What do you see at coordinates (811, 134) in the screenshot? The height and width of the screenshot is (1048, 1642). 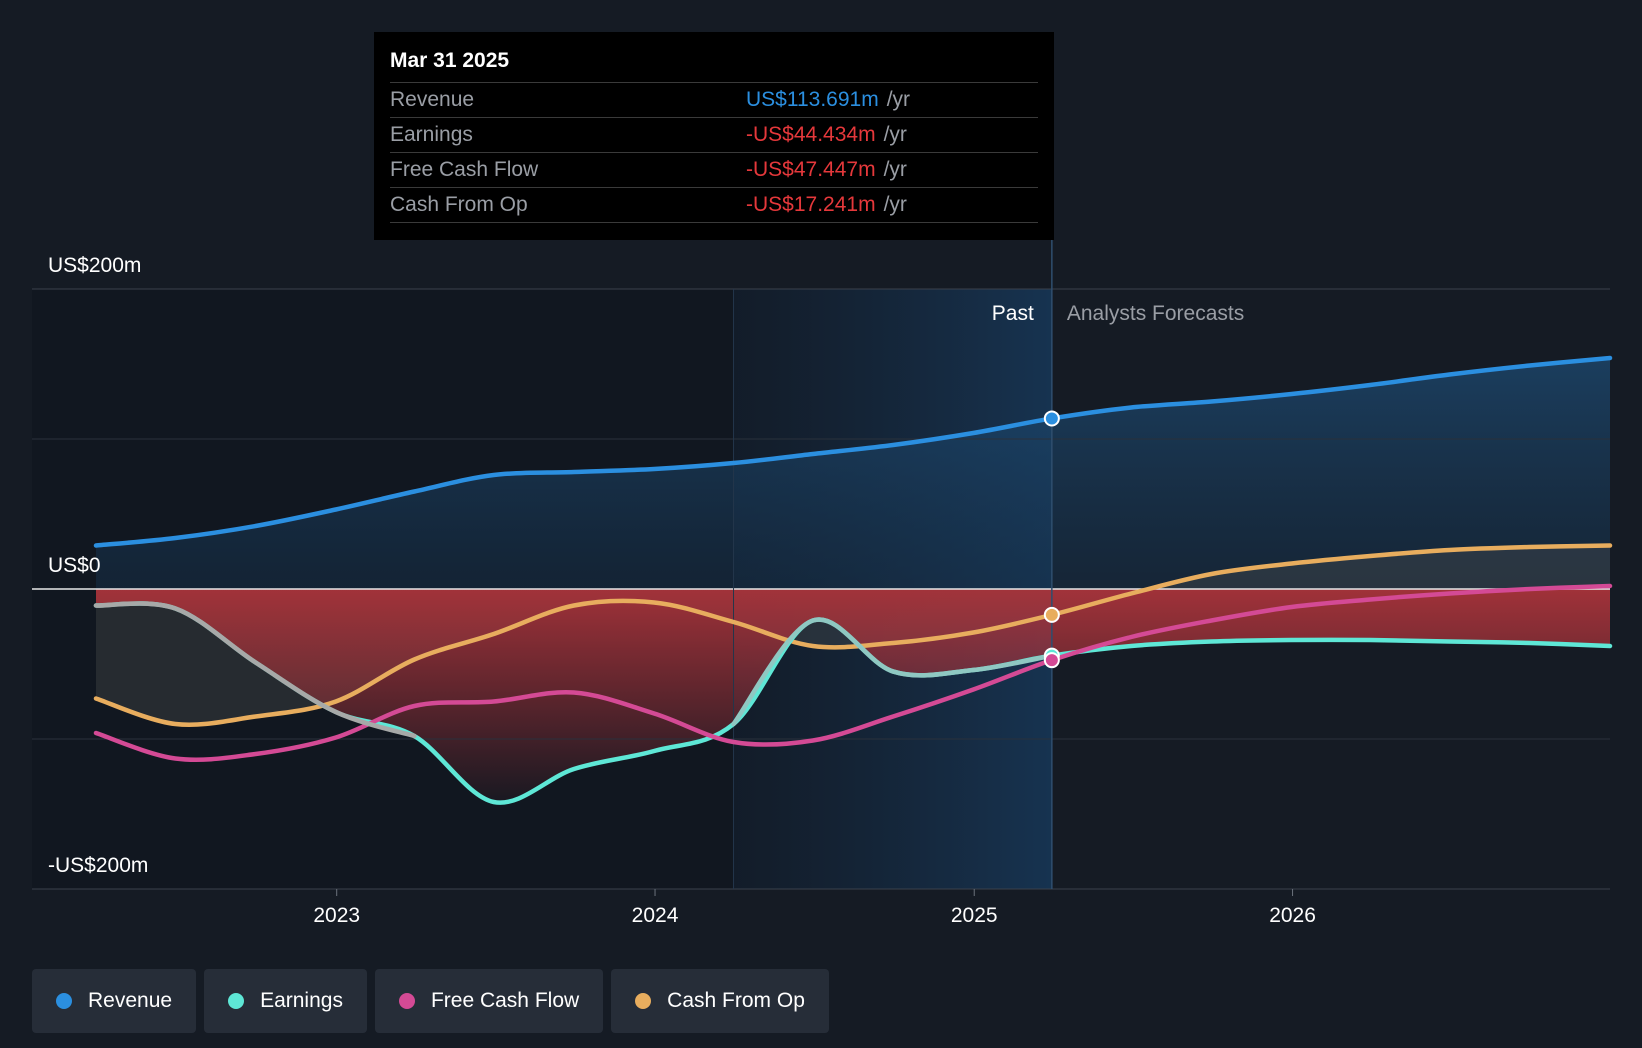 I see `tooltip-value: -US$44.434m` at bounding box center [811, 134].